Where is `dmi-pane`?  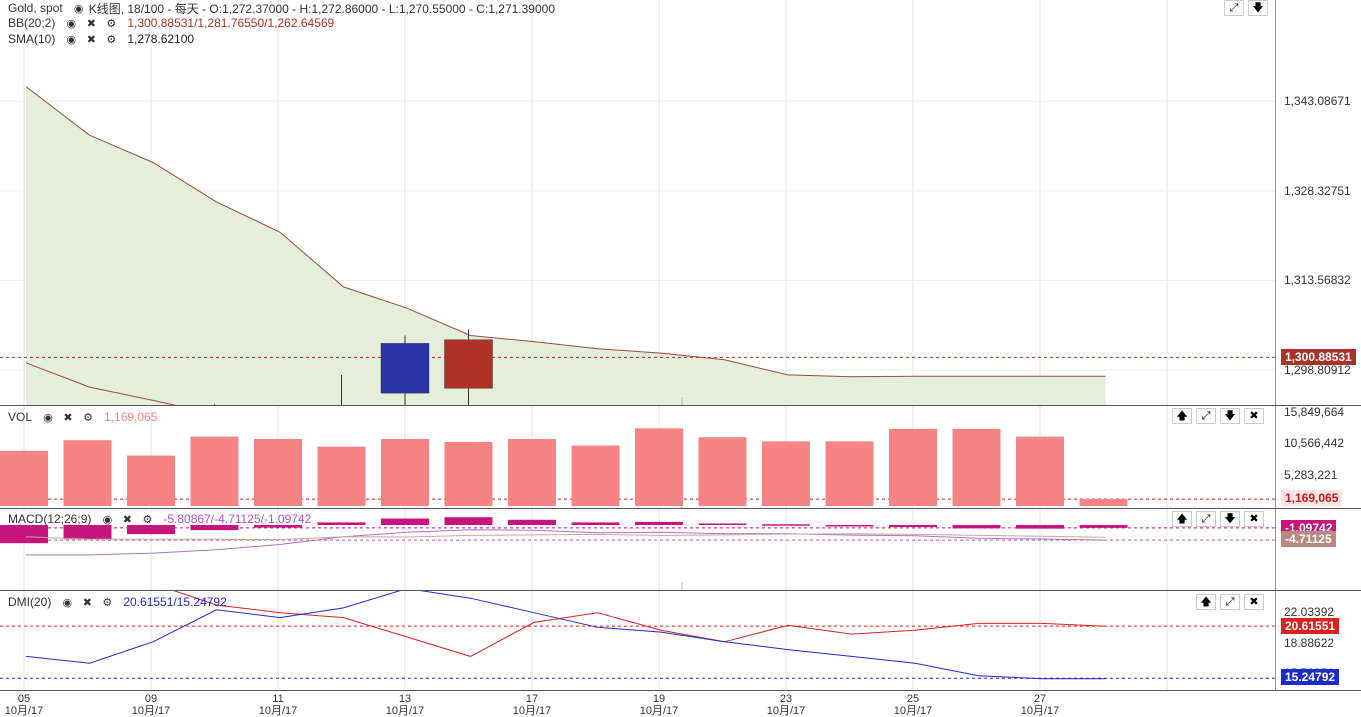 dmi-pane is located at coordinates (637, 640).